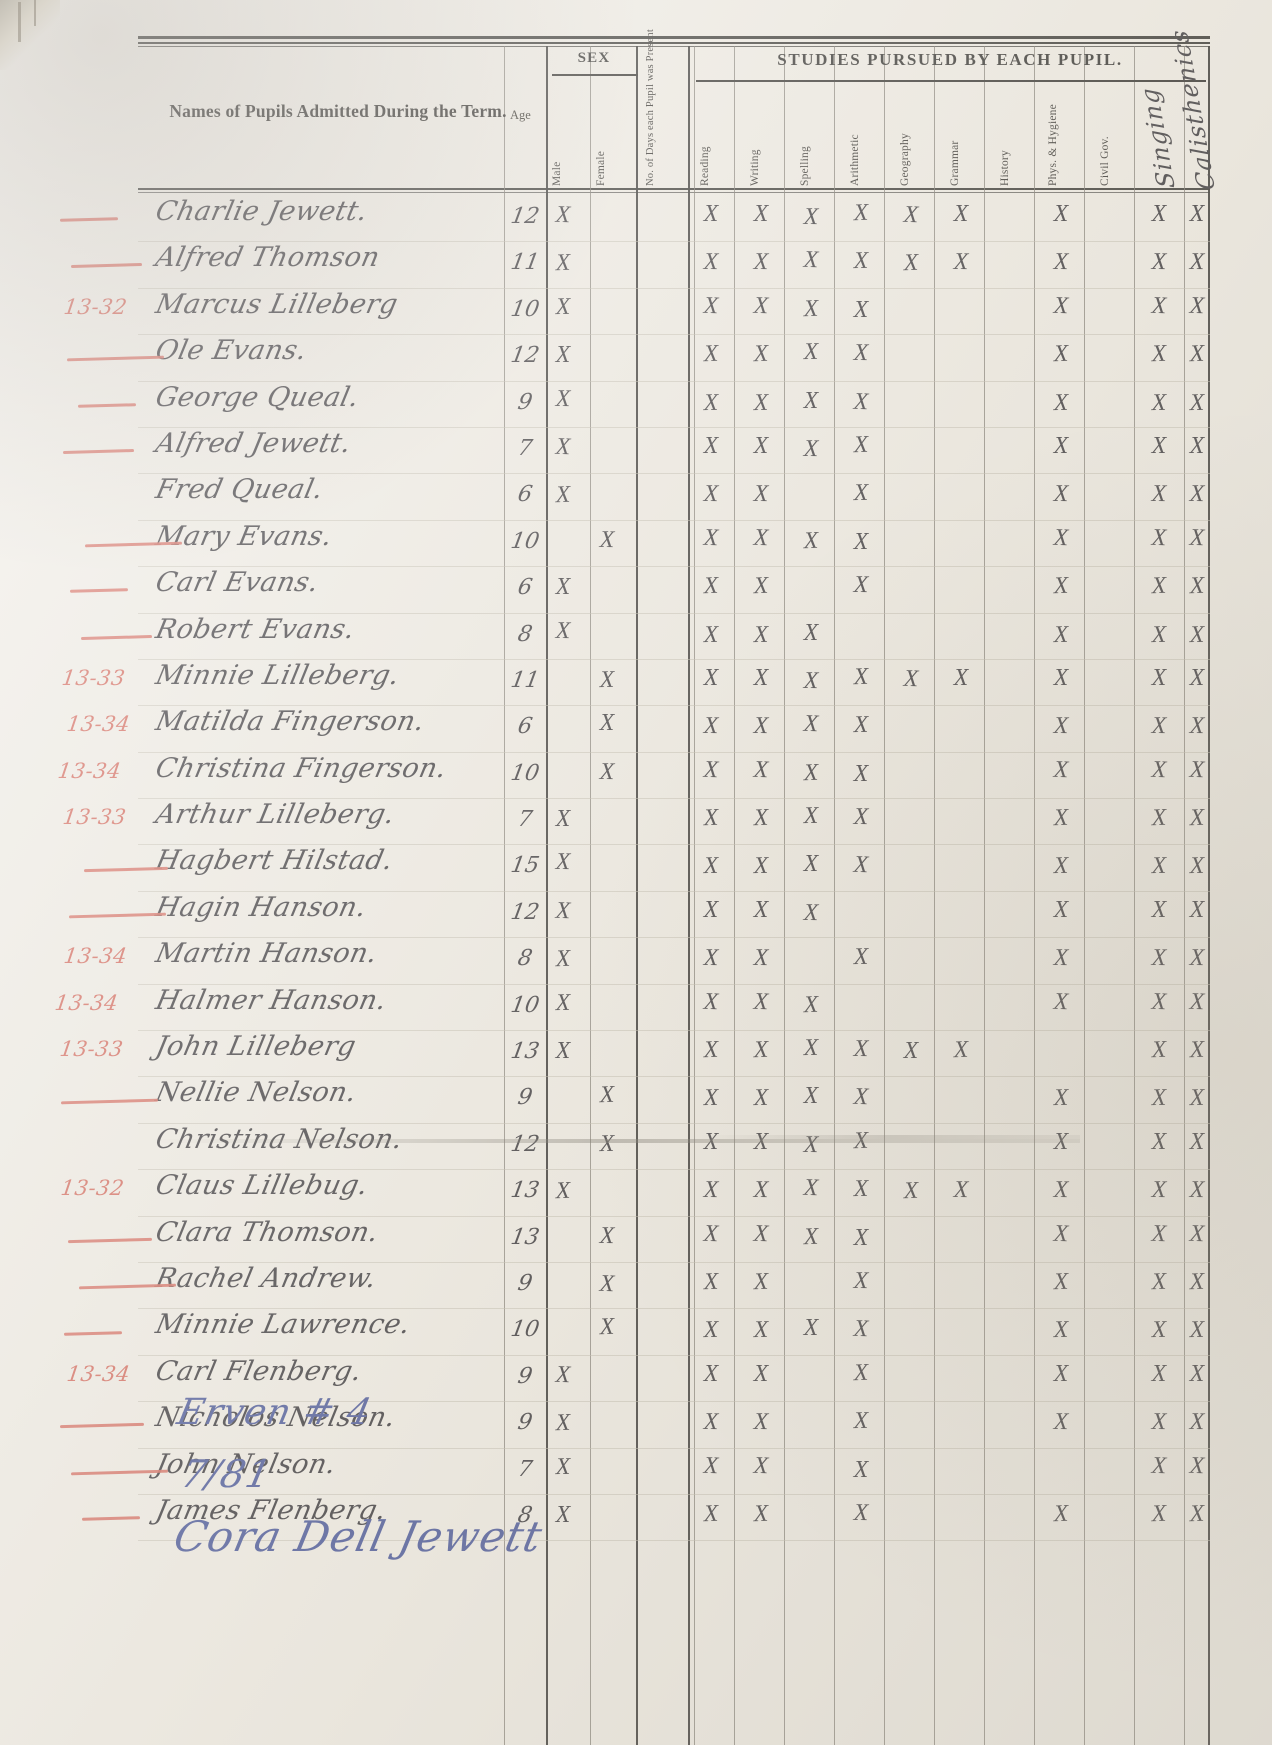 This screenshot has width=1272, height=1745. What do you see at coordinates (267, 258) in the screenshot?
I see `pupil-name: Alfred Thomson` at bounding box center [267, 258].